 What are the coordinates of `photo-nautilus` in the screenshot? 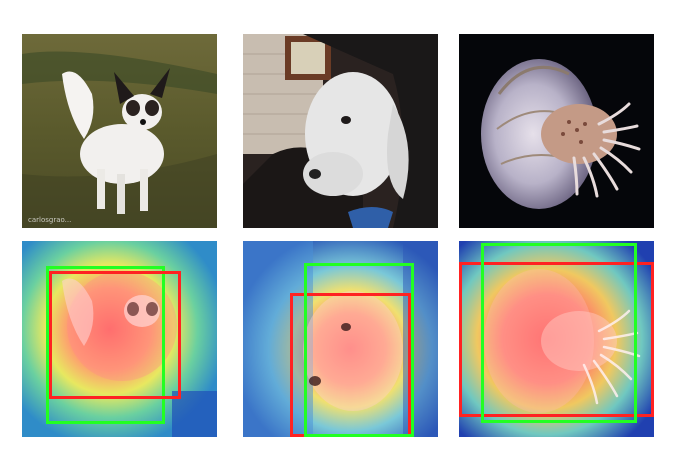 It's located at (556, 131).